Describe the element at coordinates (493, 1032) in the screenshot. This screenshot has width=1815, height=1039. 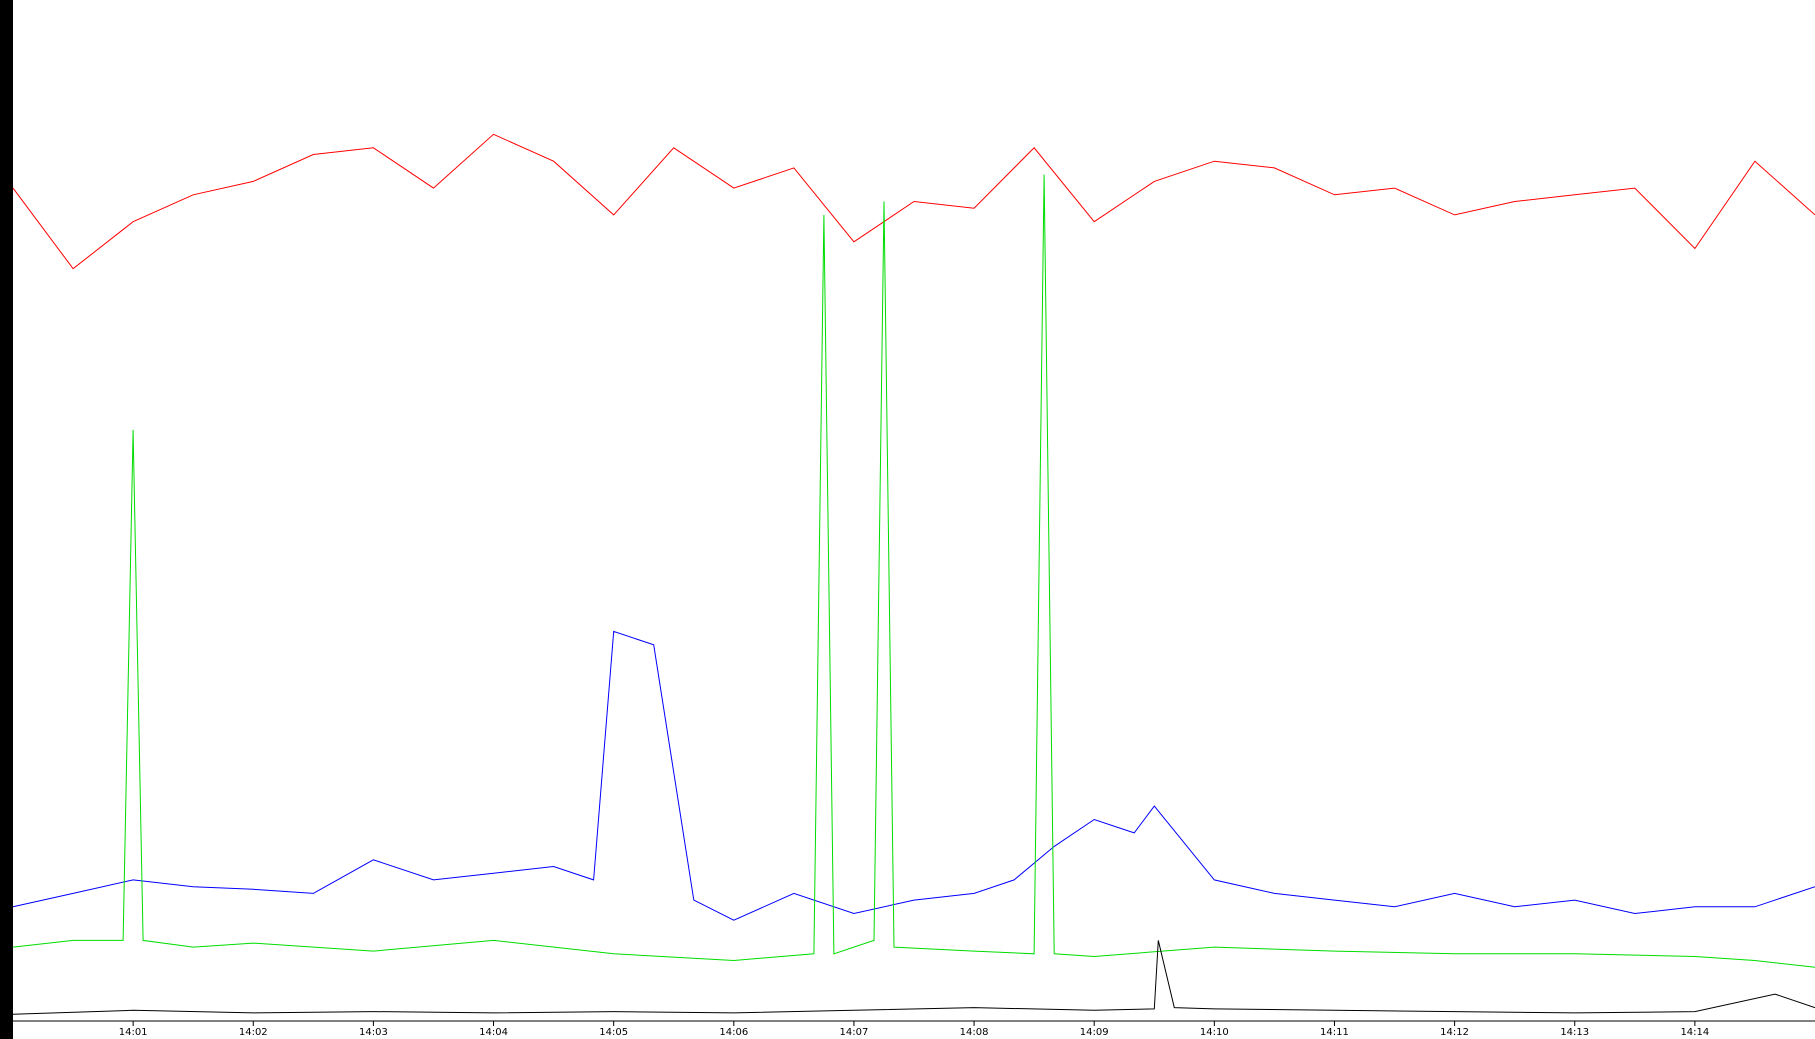
I see `x-tick-label: 14:04` at that location.